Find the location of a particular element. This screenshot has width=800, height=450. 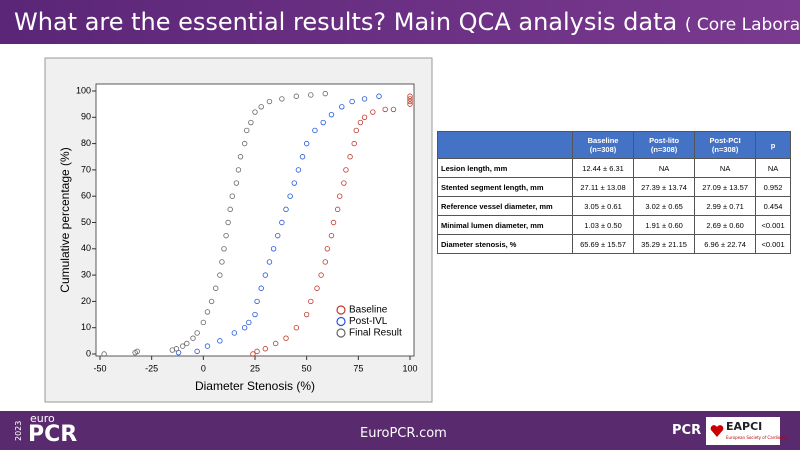

header-text: Baseline is located at coordinates (603, 140).